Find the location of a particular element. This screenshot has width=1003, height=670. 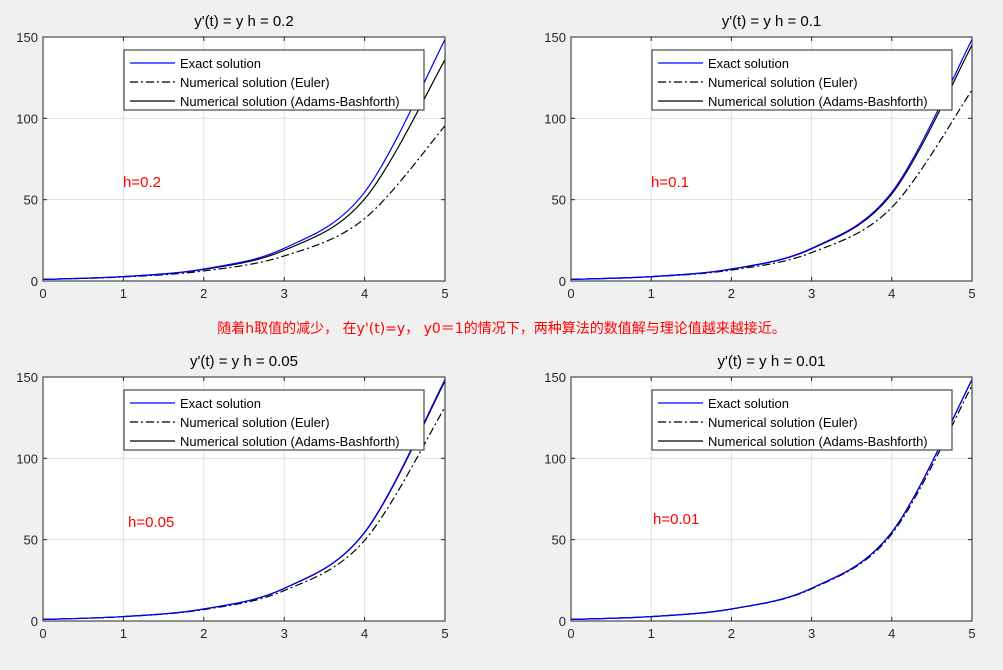

step-size-annotation: h=0.2 is located at coordinates (142, 182).